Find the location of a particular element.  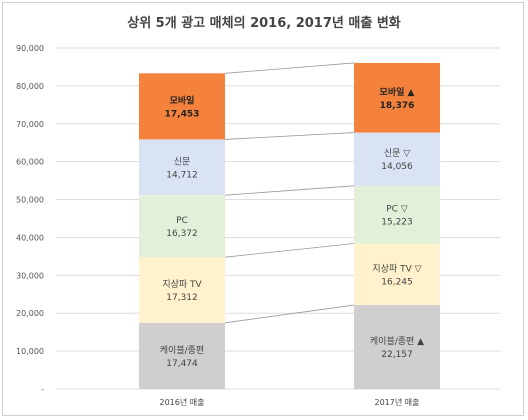

segment-name-label: 케이블/종편 ▲ is located at coordinates (397, 341).